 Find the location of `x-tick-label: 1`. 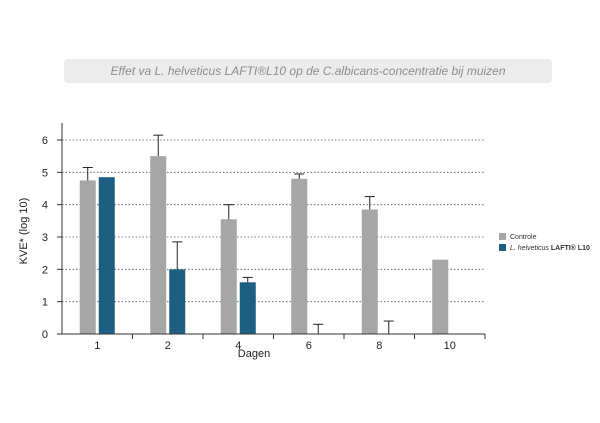

x-tick-label: 1 is located at coordinates (97, 346).